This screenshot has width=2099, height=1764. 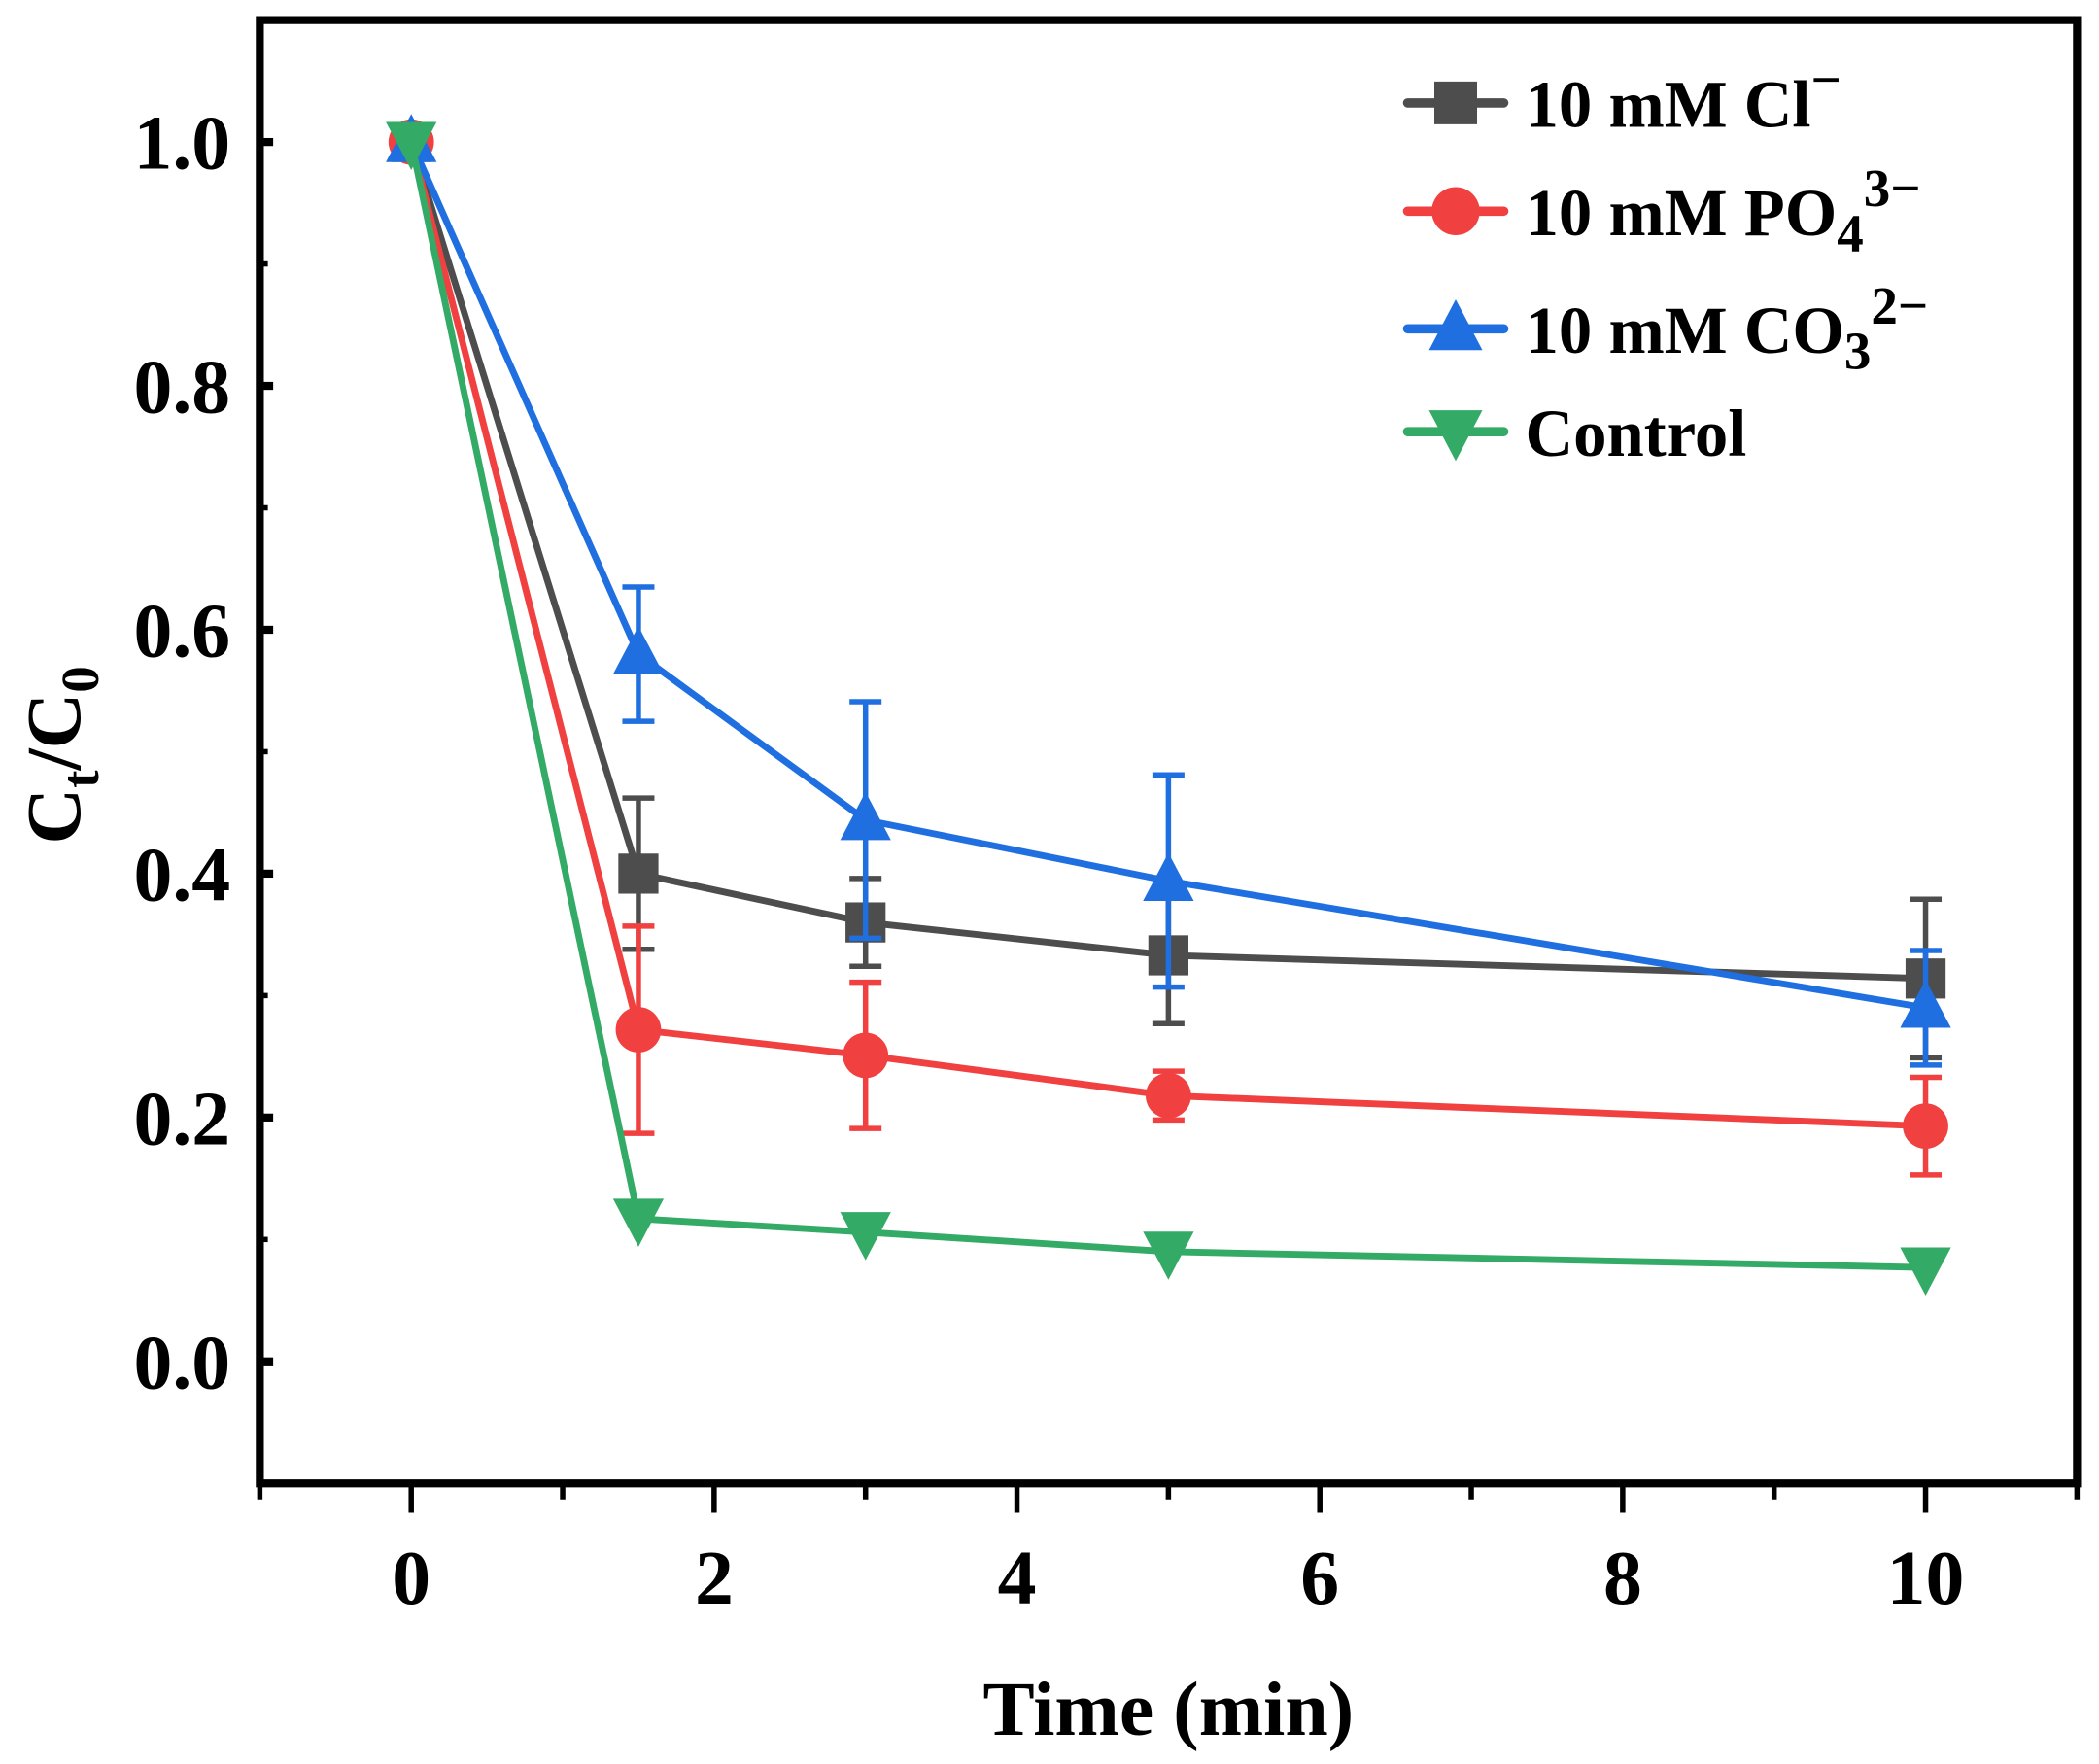 I want to click on x-tick-label: 4, so click(x=1018, y=1578).